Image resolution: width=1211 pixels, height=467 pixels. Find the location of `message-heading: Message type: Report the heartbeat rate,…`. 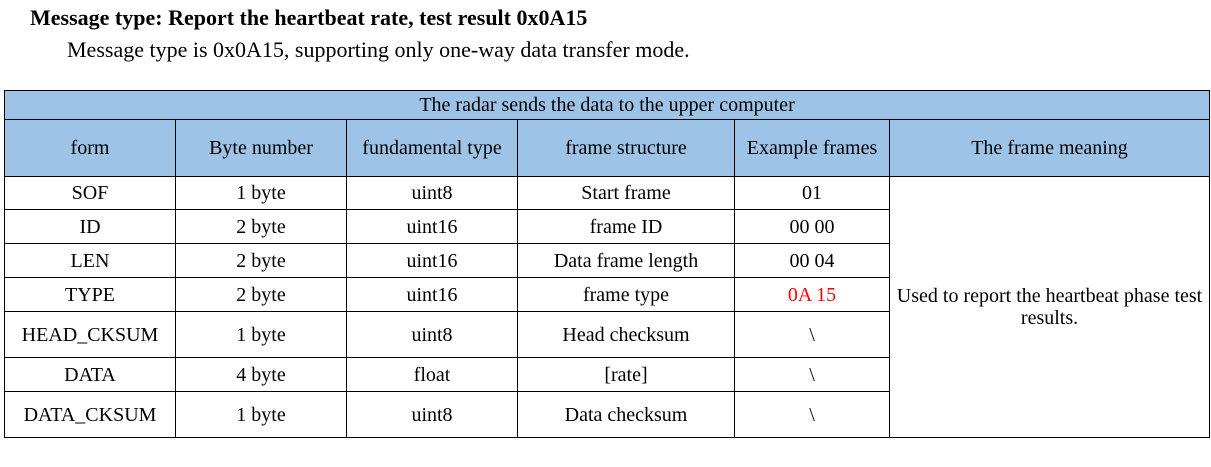

message-heading: Message type: Report the heartbeat rate,… is located at coordinates (309, 17).